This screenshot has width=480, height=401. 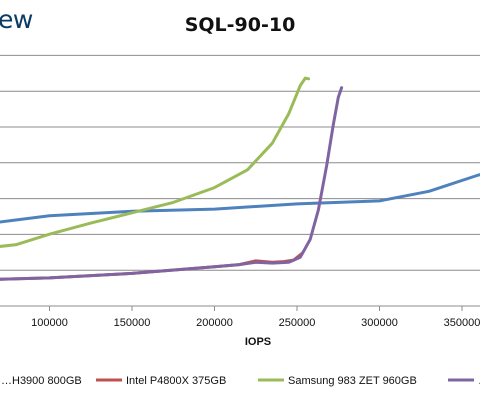 What do you see at coordinates (214, 323) in the screenshot?
I see `x-tick-label: 200000` at bounding box center [214, 323].